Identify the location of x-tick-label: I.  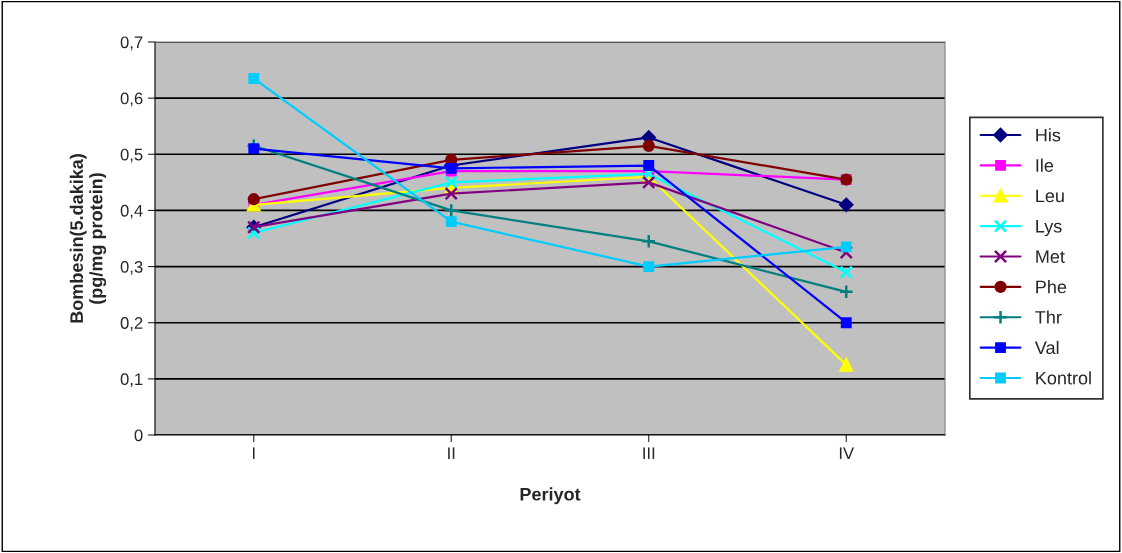
(253, 453).